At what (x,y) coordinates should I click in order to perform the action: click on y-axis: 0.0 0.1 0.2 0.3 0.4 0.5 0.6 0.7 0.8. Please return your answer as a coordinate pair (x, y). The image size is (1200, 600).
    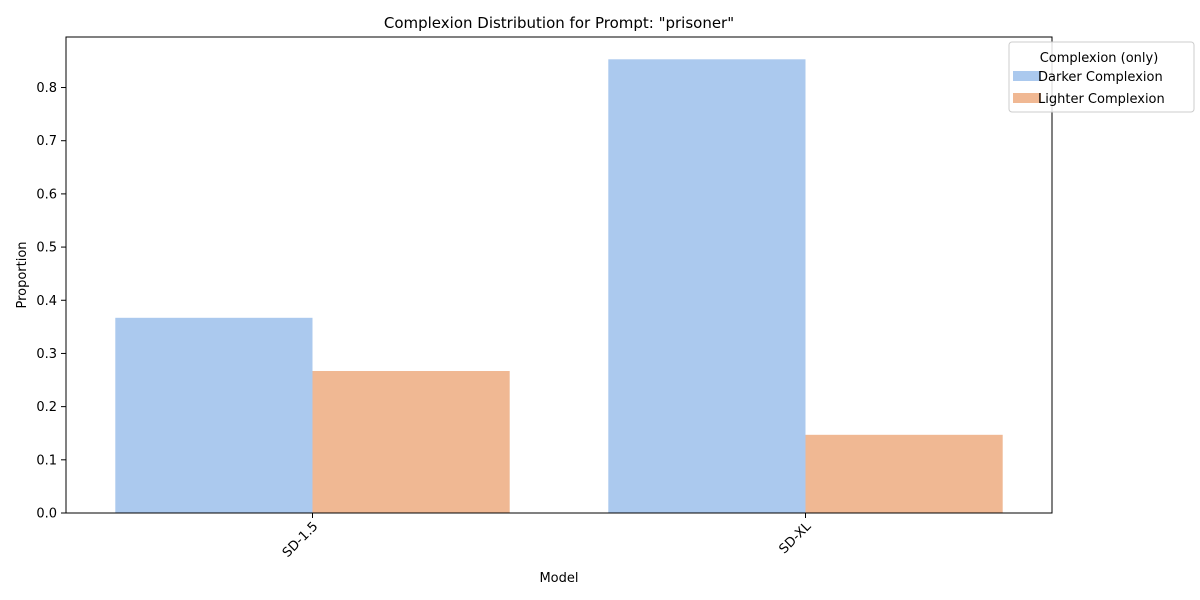
    Looking at the image, I should click on (51, 301).